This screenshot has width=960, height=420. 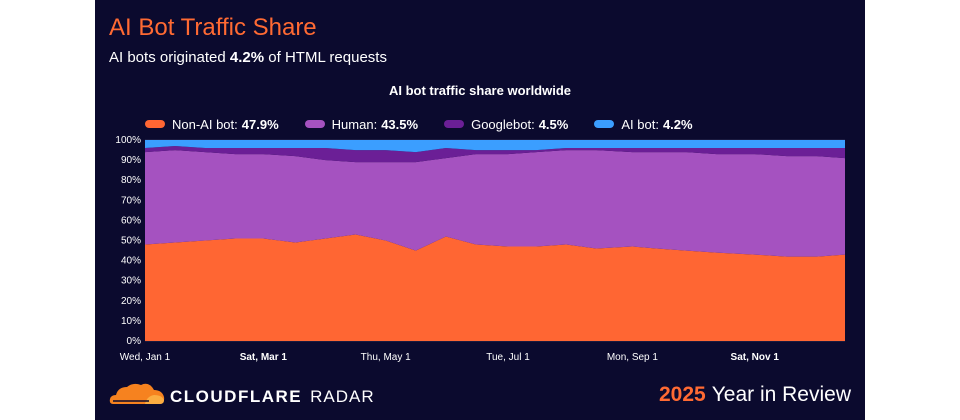 I want to click on subtitle-prefix: AI bots originated, so click(x=167, y=57).